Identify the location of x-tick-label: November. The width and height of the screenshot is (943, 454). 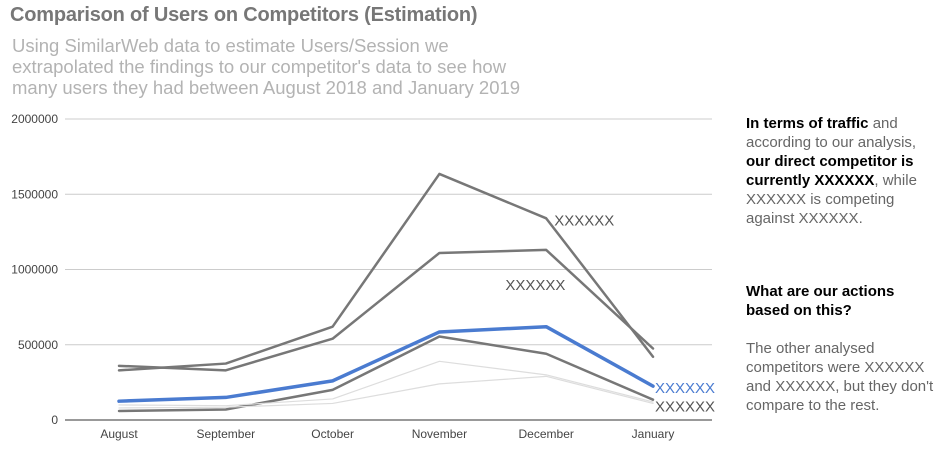
(439, 434).